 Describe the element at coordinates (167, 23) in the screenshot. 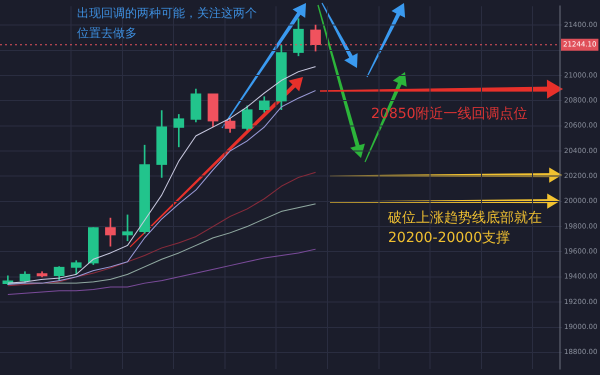

I see `annotation: 出现回调的两种可能，关注这两个位置去做多` at that location.